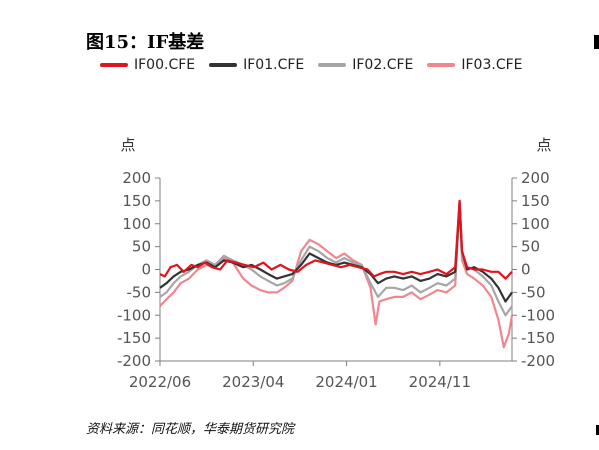  I want to click on page-edge-fragment-bottom, so click(597, 430).